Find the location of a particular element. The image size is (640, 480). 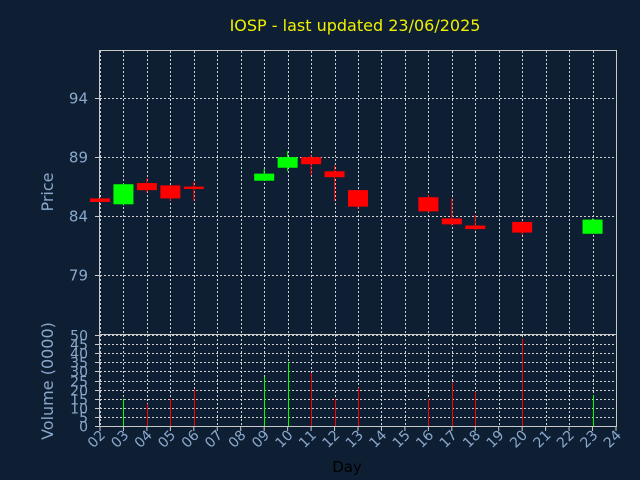

day-tick-label: 16 is located at coordinates (425, 439).